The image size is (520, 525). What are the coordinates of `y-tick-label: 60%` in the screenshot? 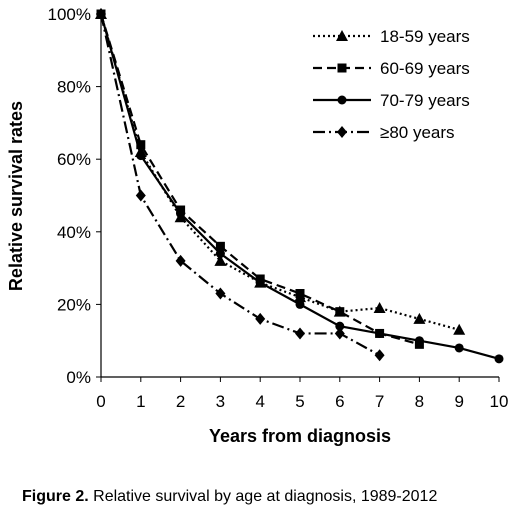 It's located at (74, 159).